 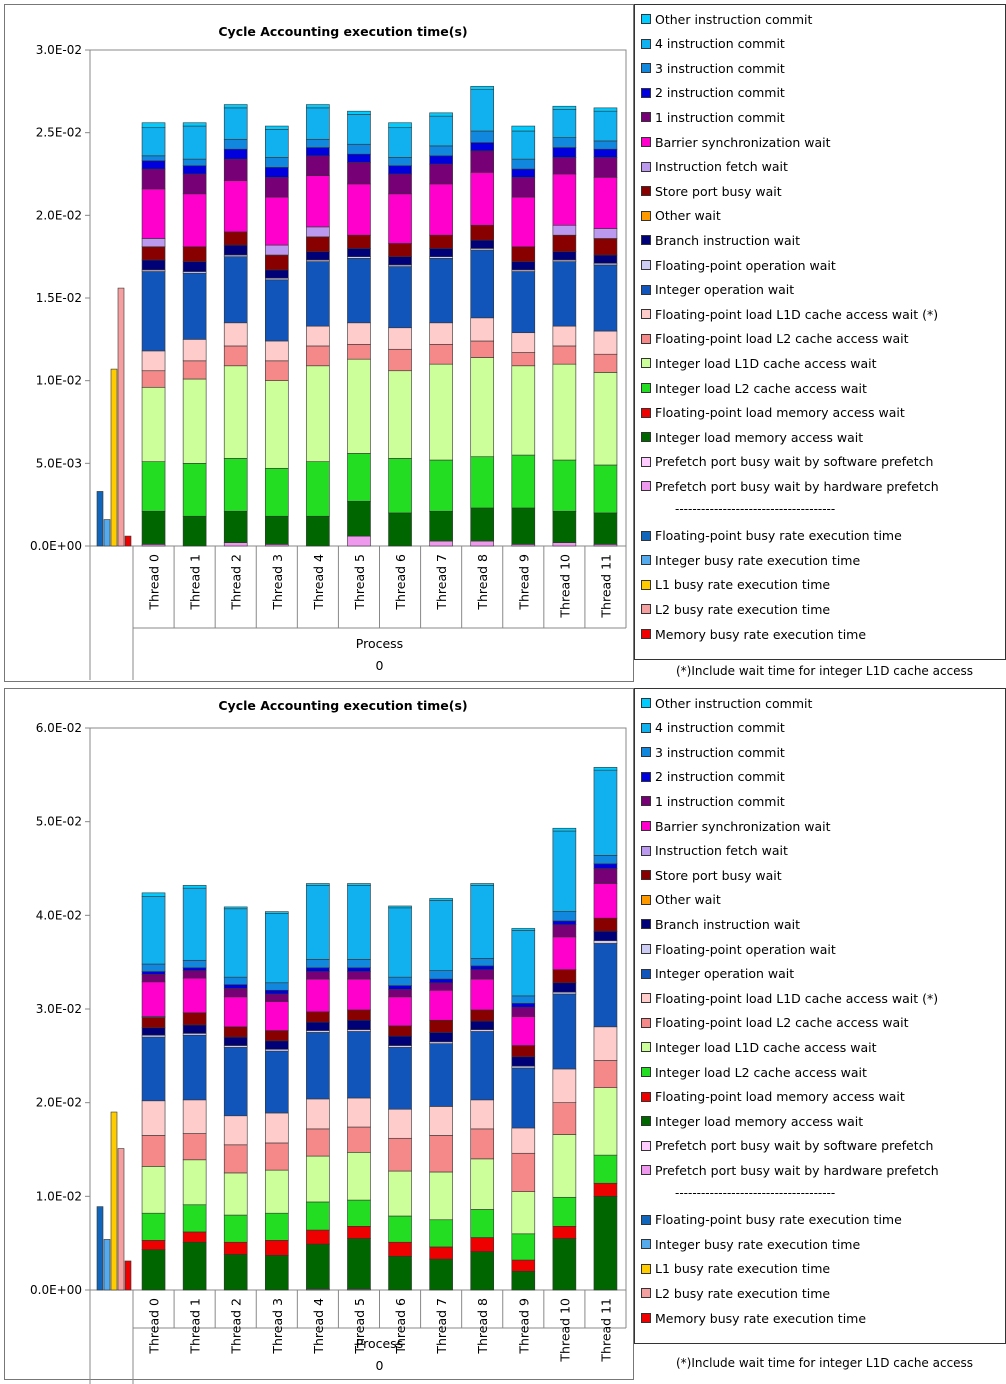 I want to click on x-axis-label: Process, so click(x=379, y=643).